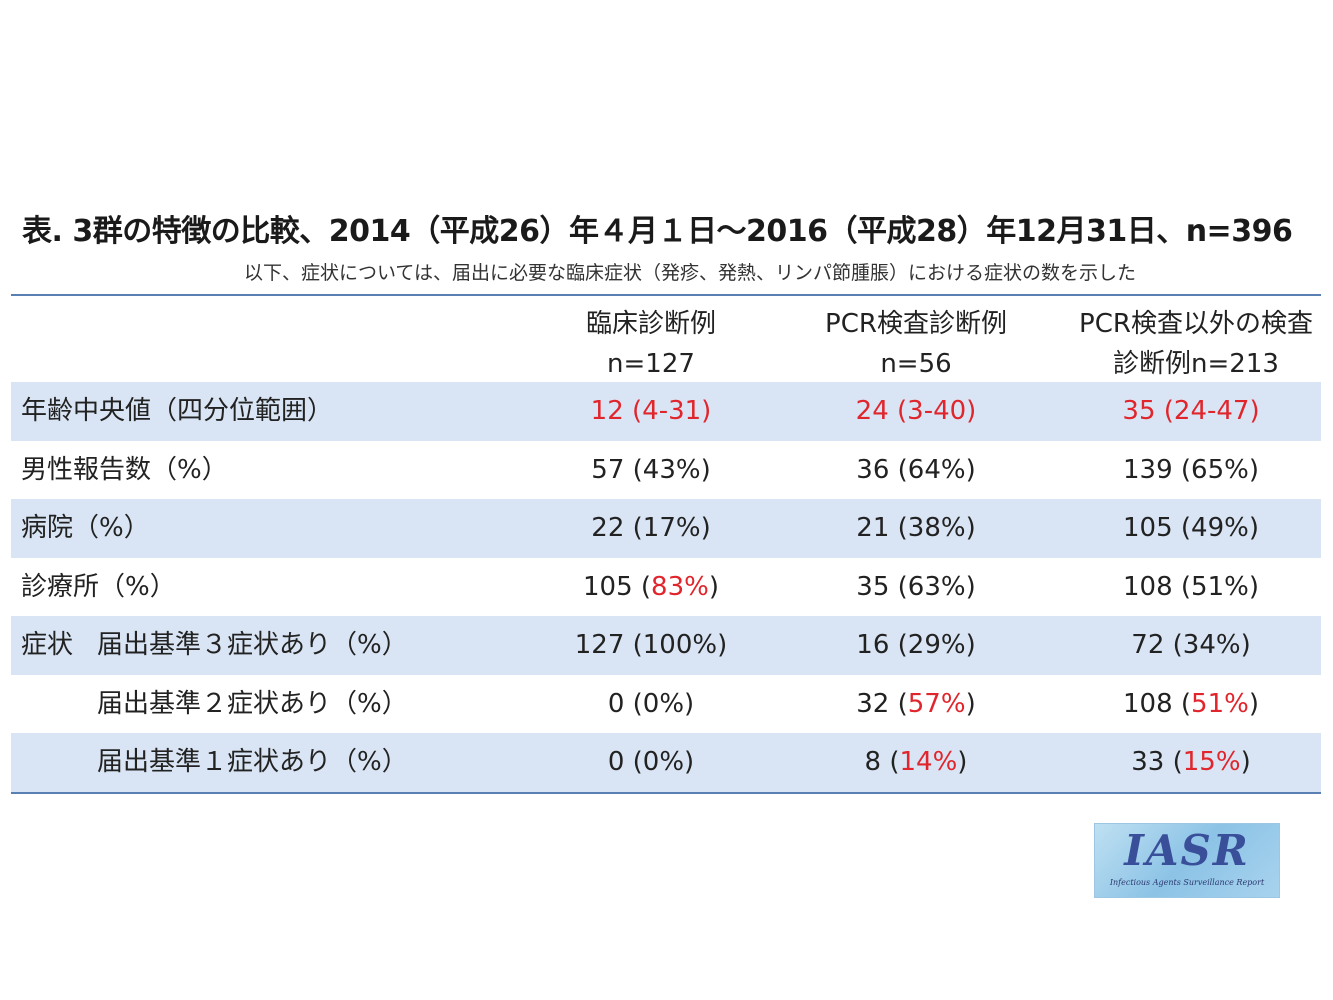 The height and width of the screenshot is (1000, 1333). I want to click on table-row-symptoms-2: 届出基準２症状あり（%） 0 (0%) 32 (57%) 108 (51%), so click(666, 704).